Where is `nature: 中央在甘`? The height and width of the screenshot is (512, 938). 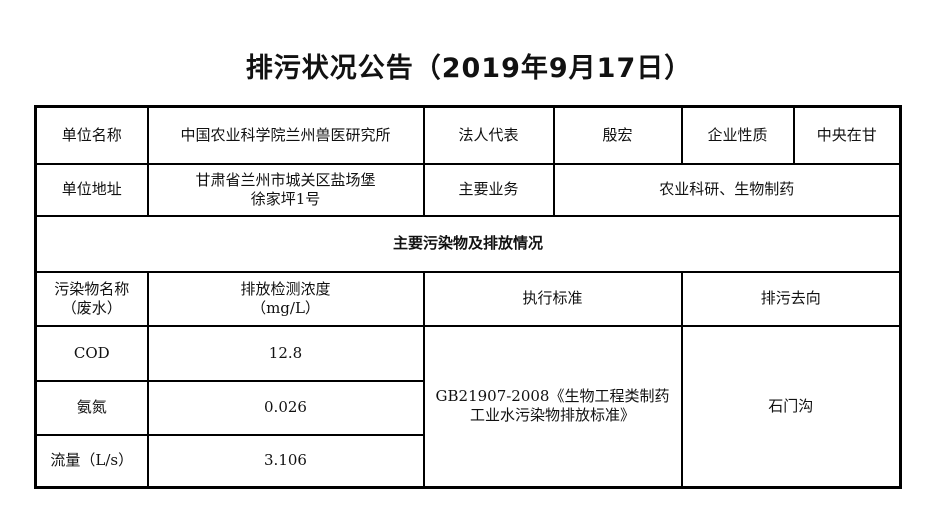
nature: 中央在甘 is located at coordinates (847, 135).